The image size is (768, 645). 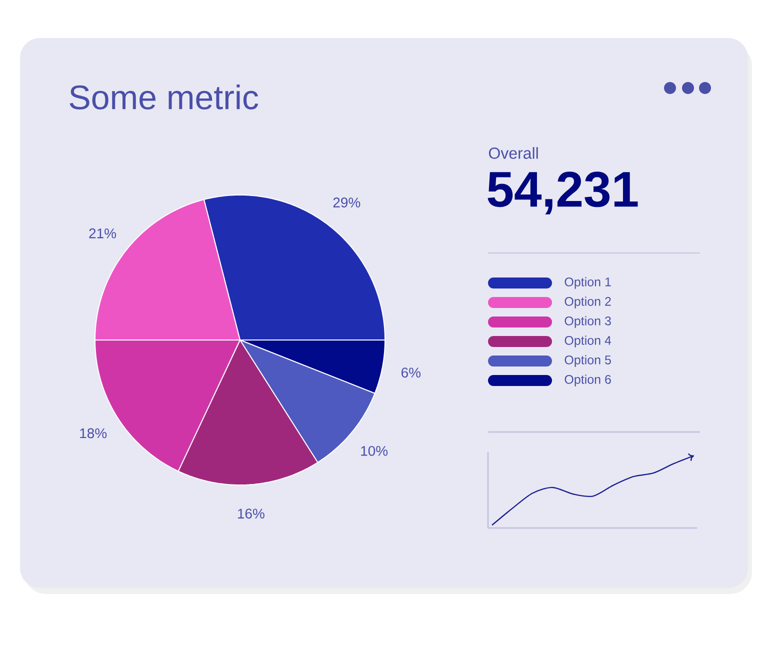 What do you see at coordinates (374, 451) in the screenshot?
I see `data-label: 10%` at bounding box center [374, 451].